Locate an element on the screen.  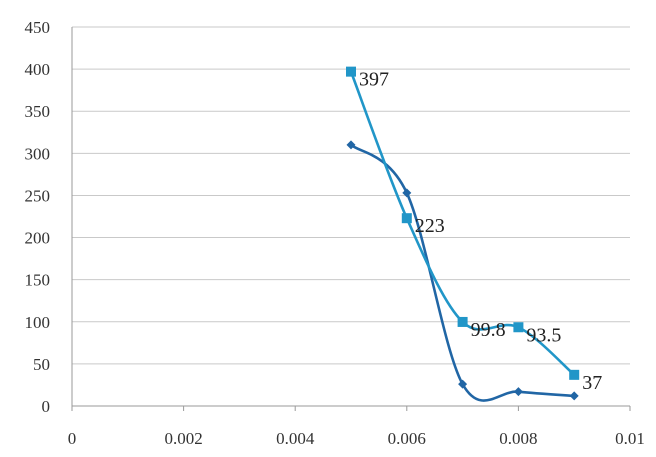
y-tick-label: 0 is located at coordinates (46, 406).